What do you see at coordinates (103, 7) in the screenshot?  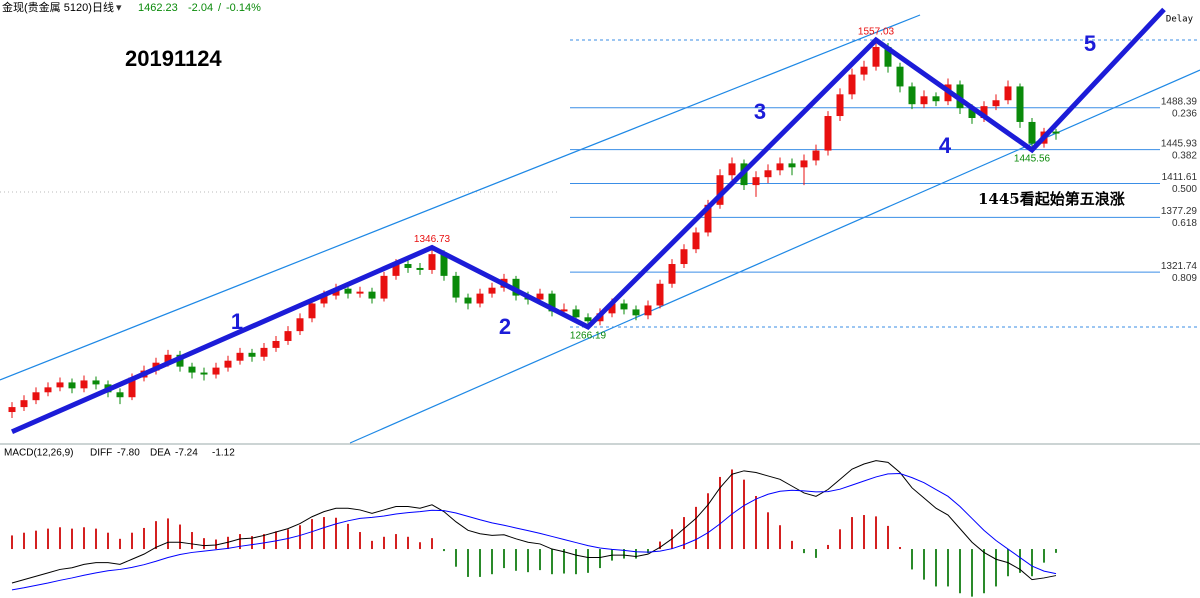 I see `period: 日线` at bounding box center [103, 7].